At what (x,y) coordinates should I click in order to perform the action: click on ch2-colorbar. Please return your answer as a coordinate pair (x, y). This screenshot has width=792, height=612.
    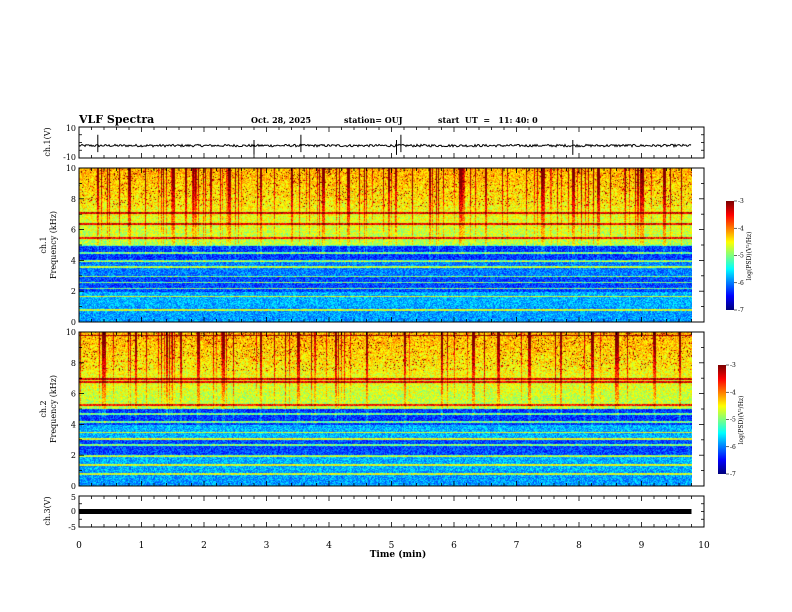
    Looking at the image, I should click on (722, 419).